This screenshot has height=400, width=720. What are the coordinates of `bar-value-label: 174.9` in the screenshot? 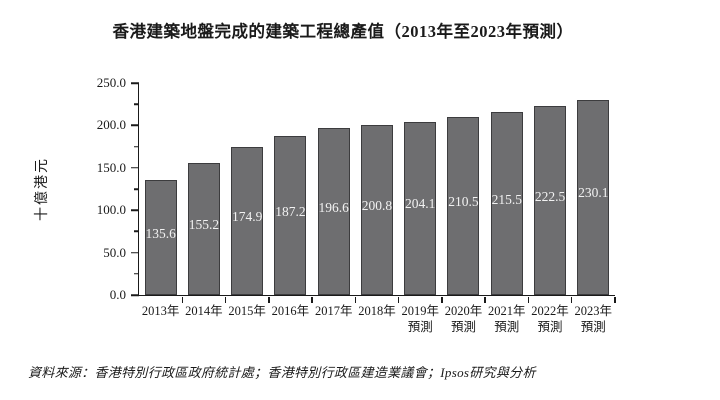 It's located at (247, 216).